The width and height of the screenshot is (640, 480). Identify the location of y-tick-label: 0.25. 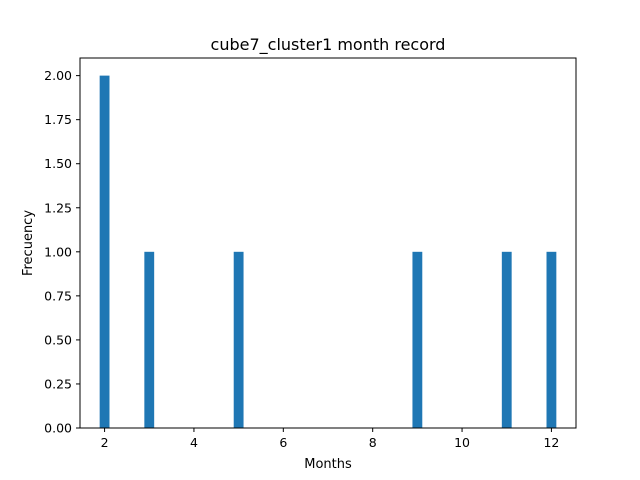
(58, 383).